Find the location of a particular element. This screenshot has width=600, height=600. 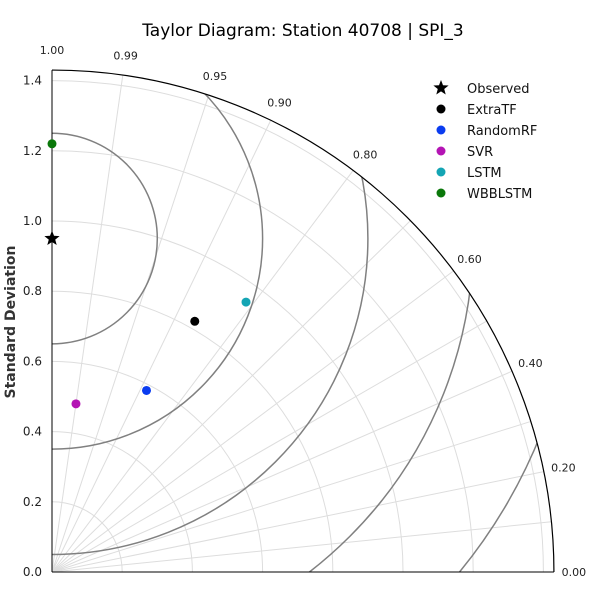

model-point-lstm is located at coordinates (246, 302).